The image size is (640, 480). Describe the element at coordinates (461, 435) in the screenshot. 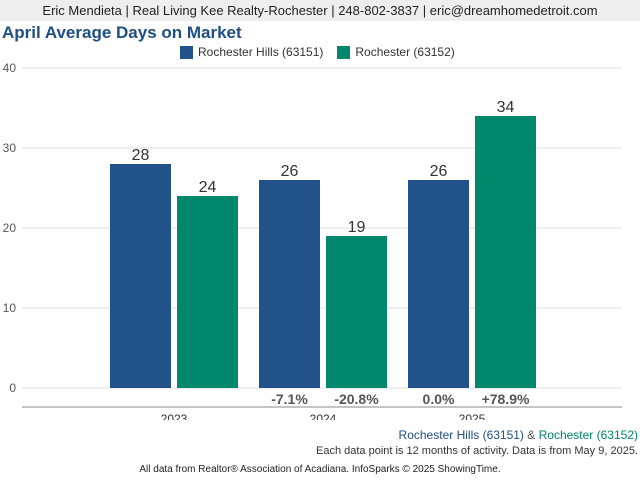

I see `footer-series-a: Rochester Hills (63151)` at that location.